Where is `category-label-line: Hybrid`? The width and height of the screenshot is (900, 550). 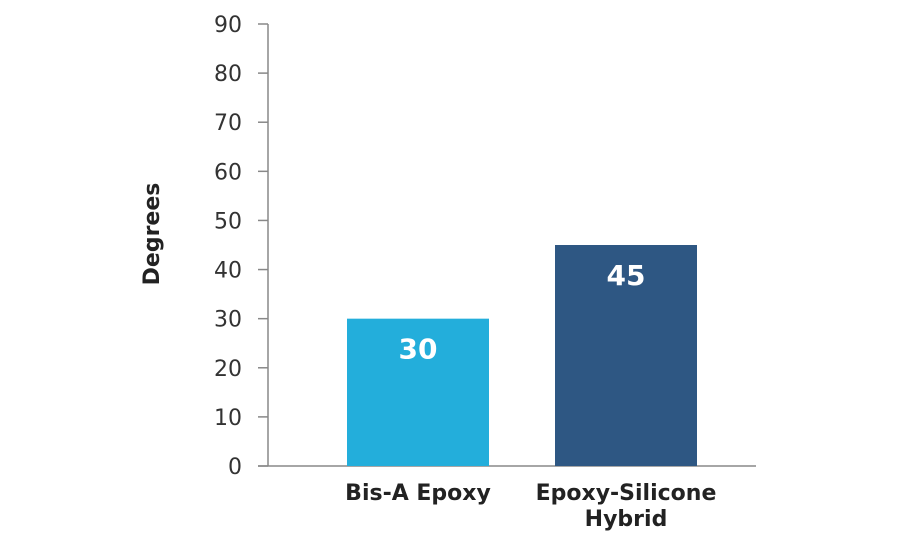
category-label-line: Hybrid is located at coordinates (626, 519).